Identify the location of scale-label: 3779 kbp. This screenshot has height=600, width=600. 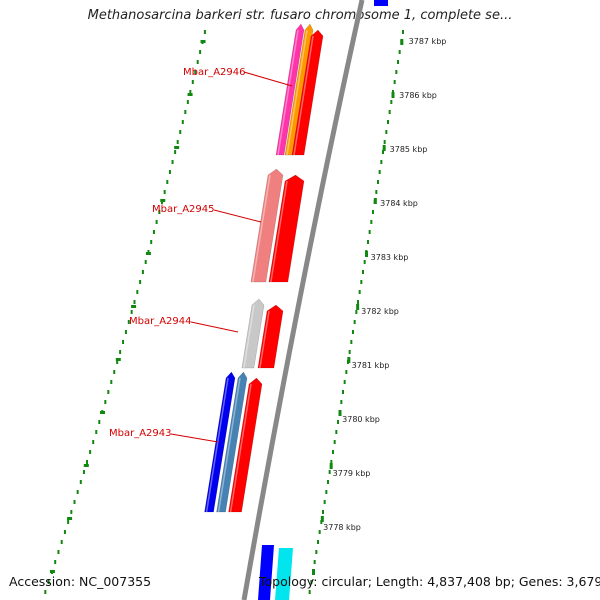
(352, 473).